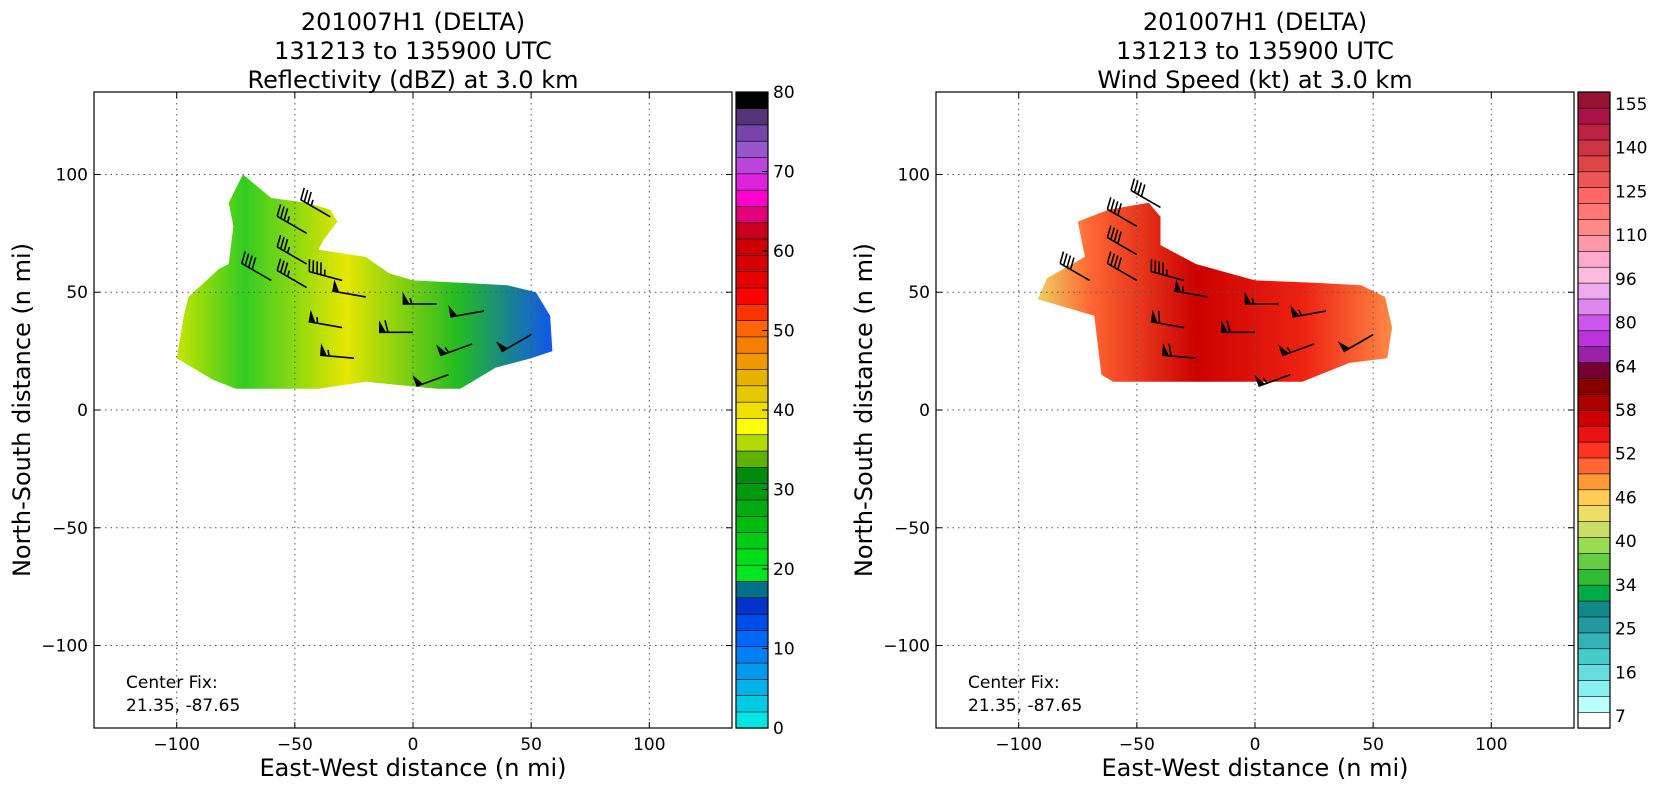 The image size is (1654, 787). I want to click on colorbar-tick-label: 0, so click(778, 729).